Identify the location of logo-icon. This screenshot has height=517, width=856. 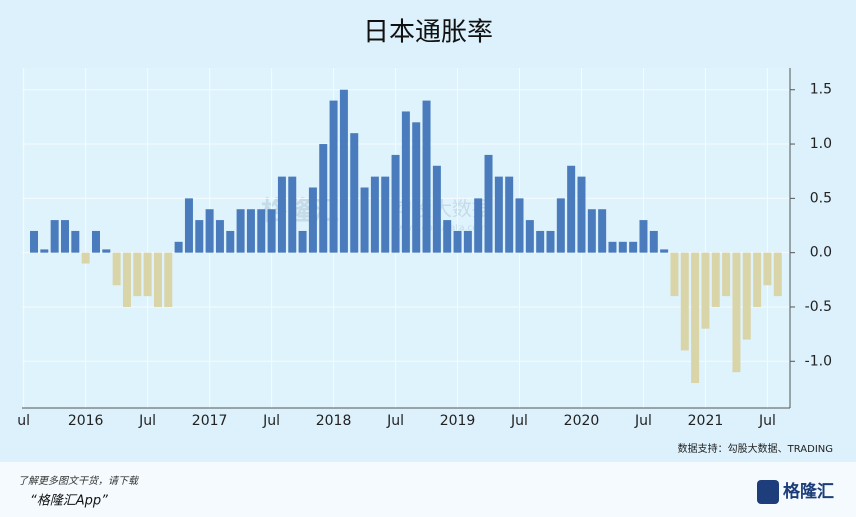
(768, 492).